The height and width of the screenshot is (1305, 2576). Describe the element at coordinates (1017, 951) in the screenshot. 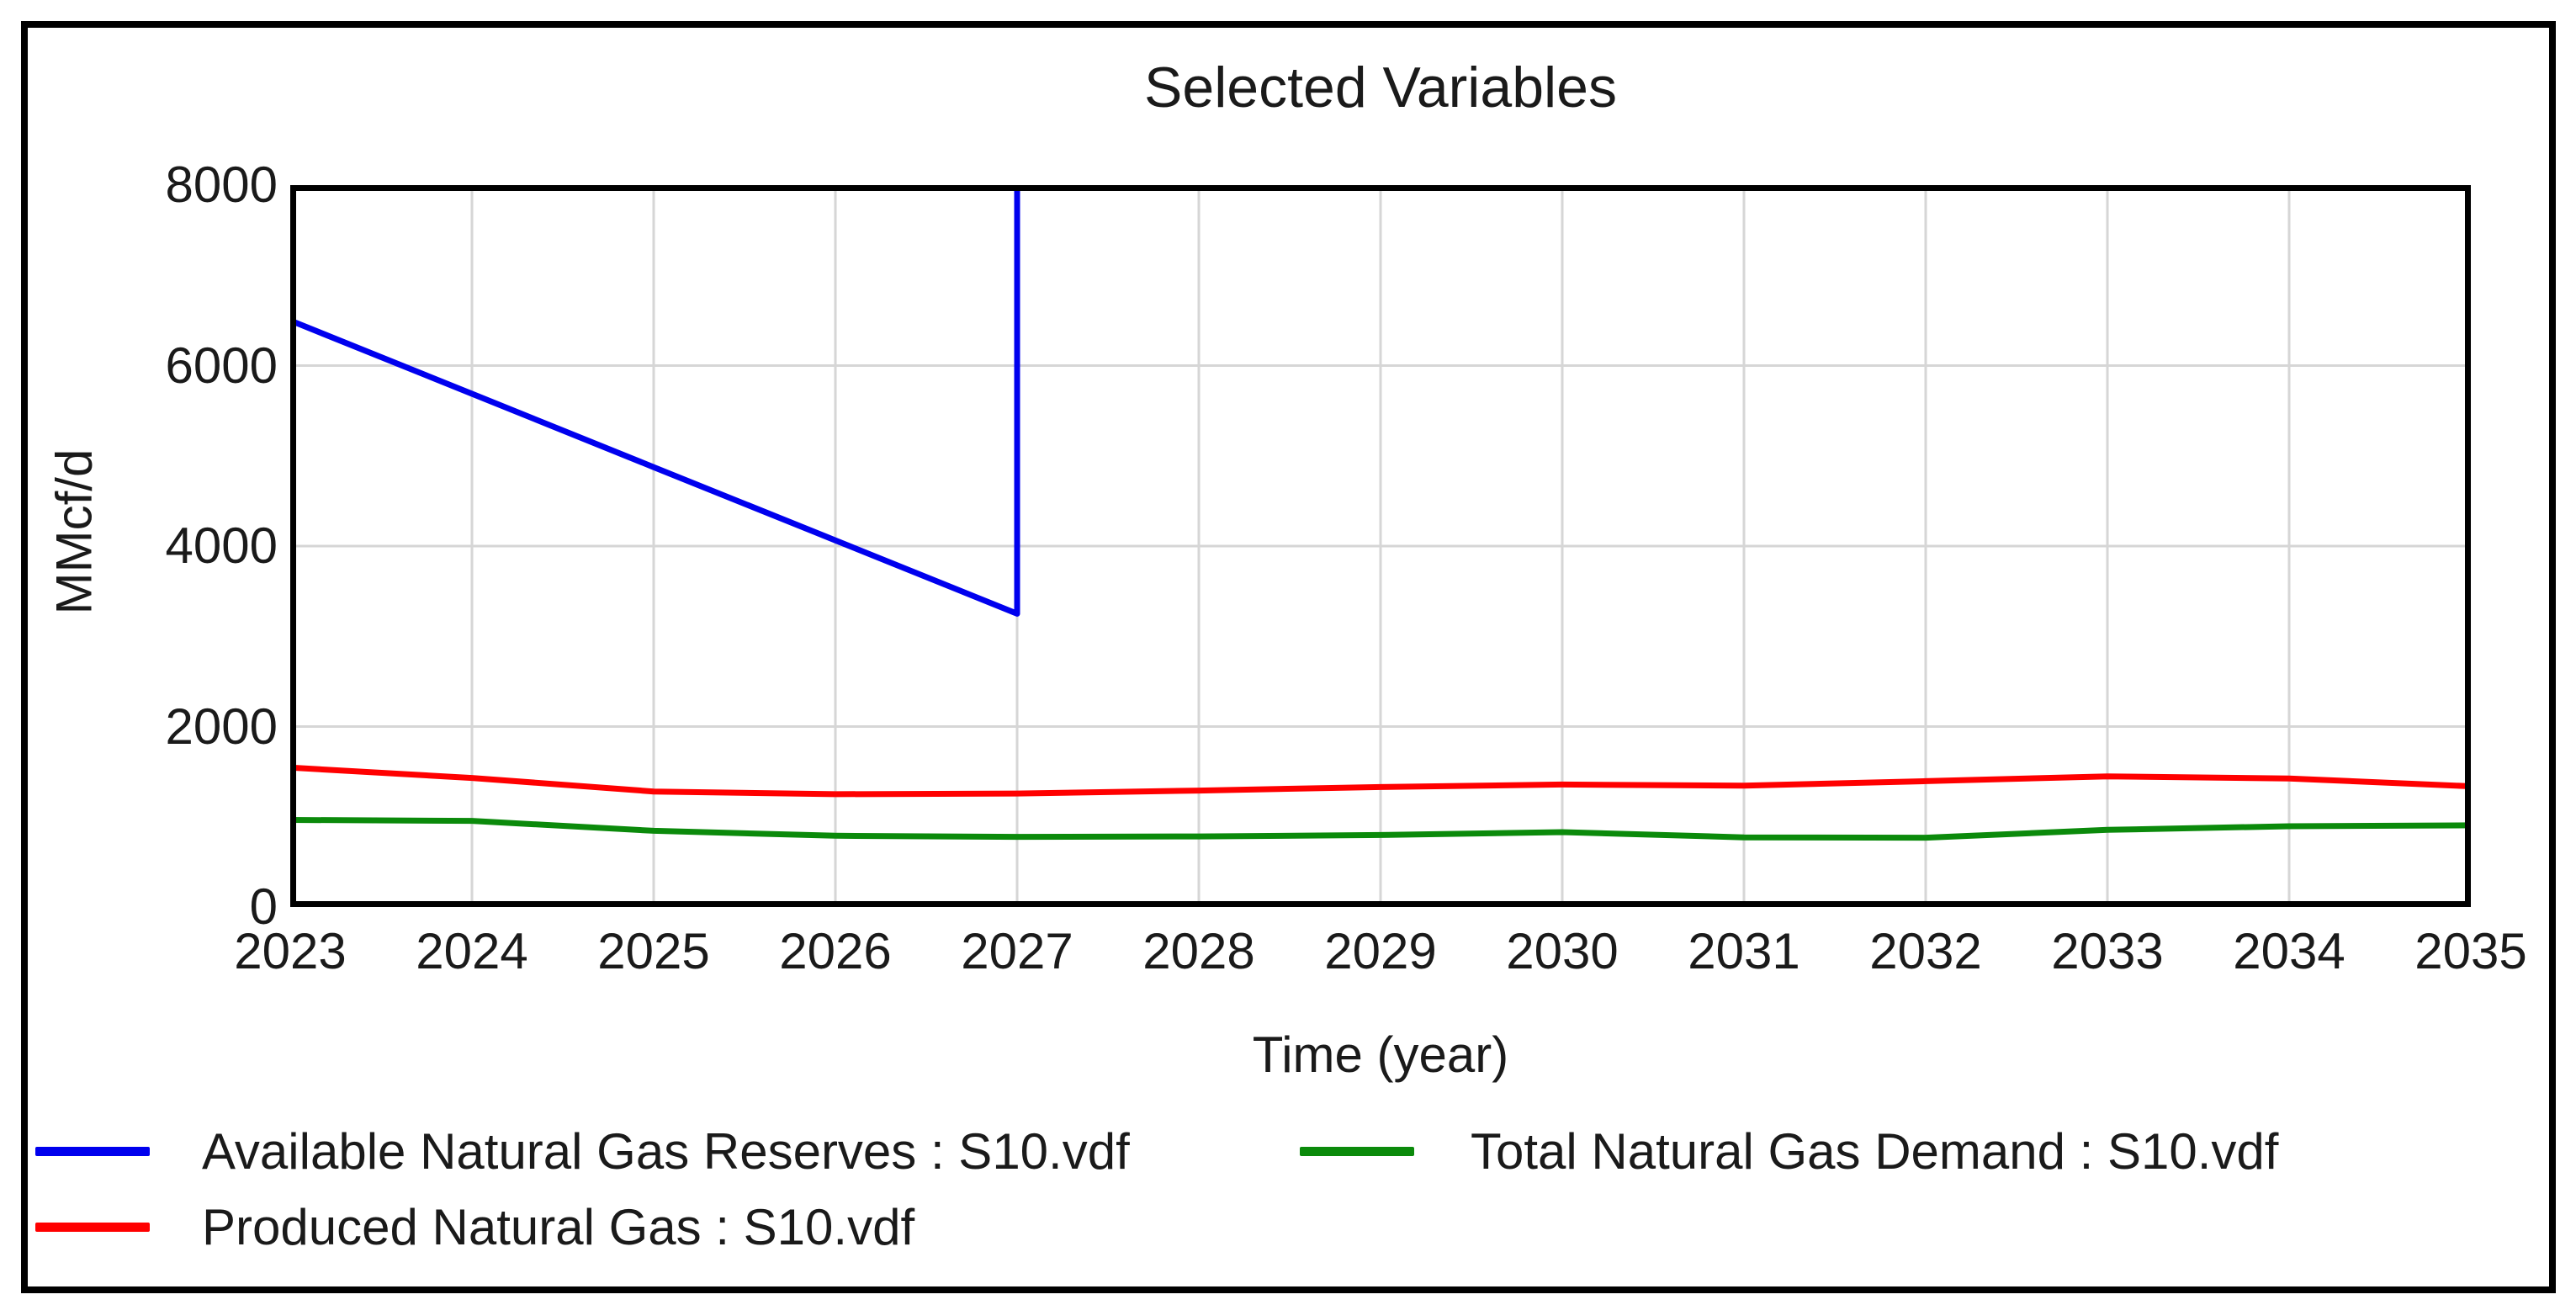

I see `x-tick-label-2027: 2027` at that location.